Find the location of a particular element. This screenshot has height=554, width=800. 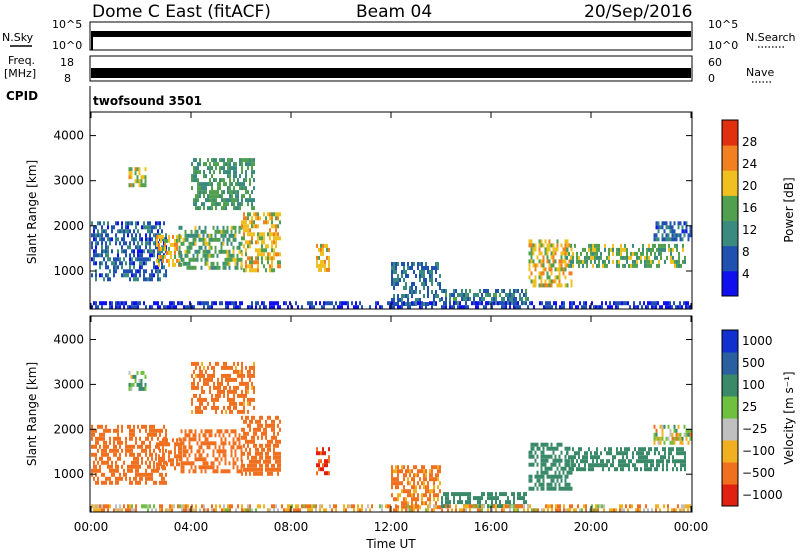

power-cb-tick-20: 20 is located at coordinates (749, 186).